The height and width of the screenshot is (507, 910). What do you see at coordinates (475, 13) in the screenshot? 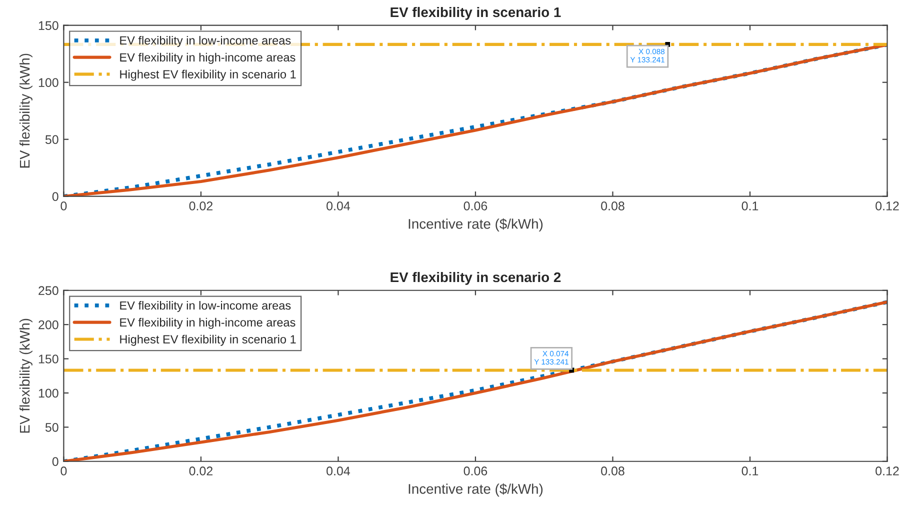
I see `chart-title: EV flexibility in scenario 1` at bounding box center [475, 13].